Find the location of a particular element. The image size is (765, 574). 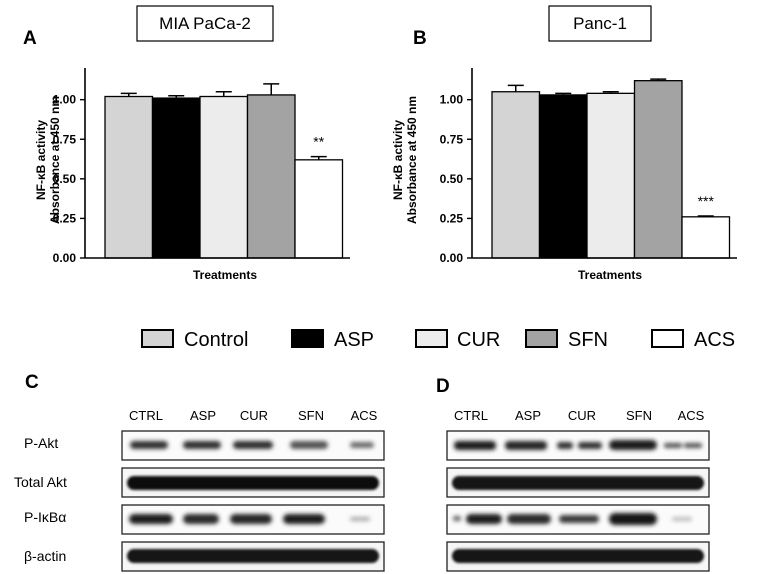

blot-d-lane-cur: CUR is located at coordinates (582, 415).